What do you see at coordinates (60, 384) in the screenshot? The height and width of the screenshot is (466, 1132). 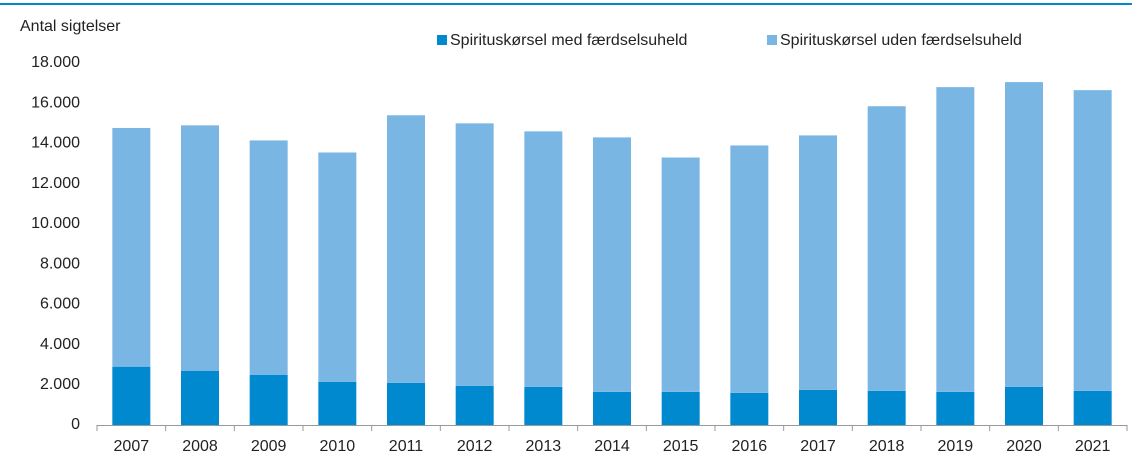 I see `y-tick-label: 2.000` at bounding box center [60, 384].